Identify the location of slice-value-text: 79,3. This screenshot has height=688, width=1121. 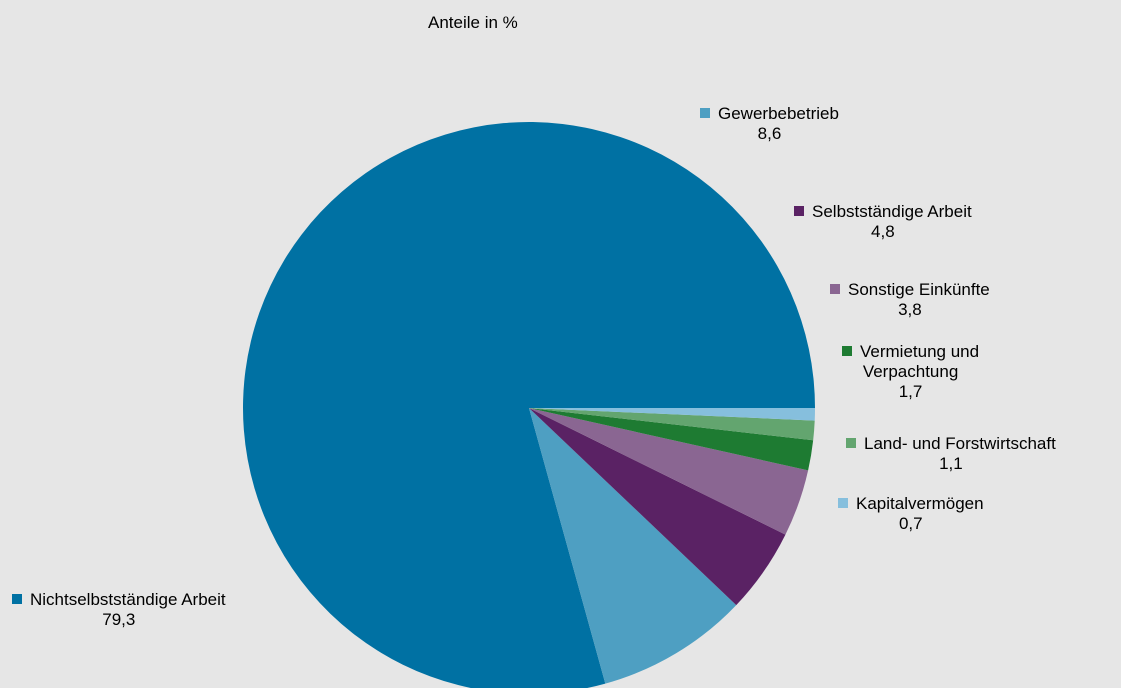
(119, 619).